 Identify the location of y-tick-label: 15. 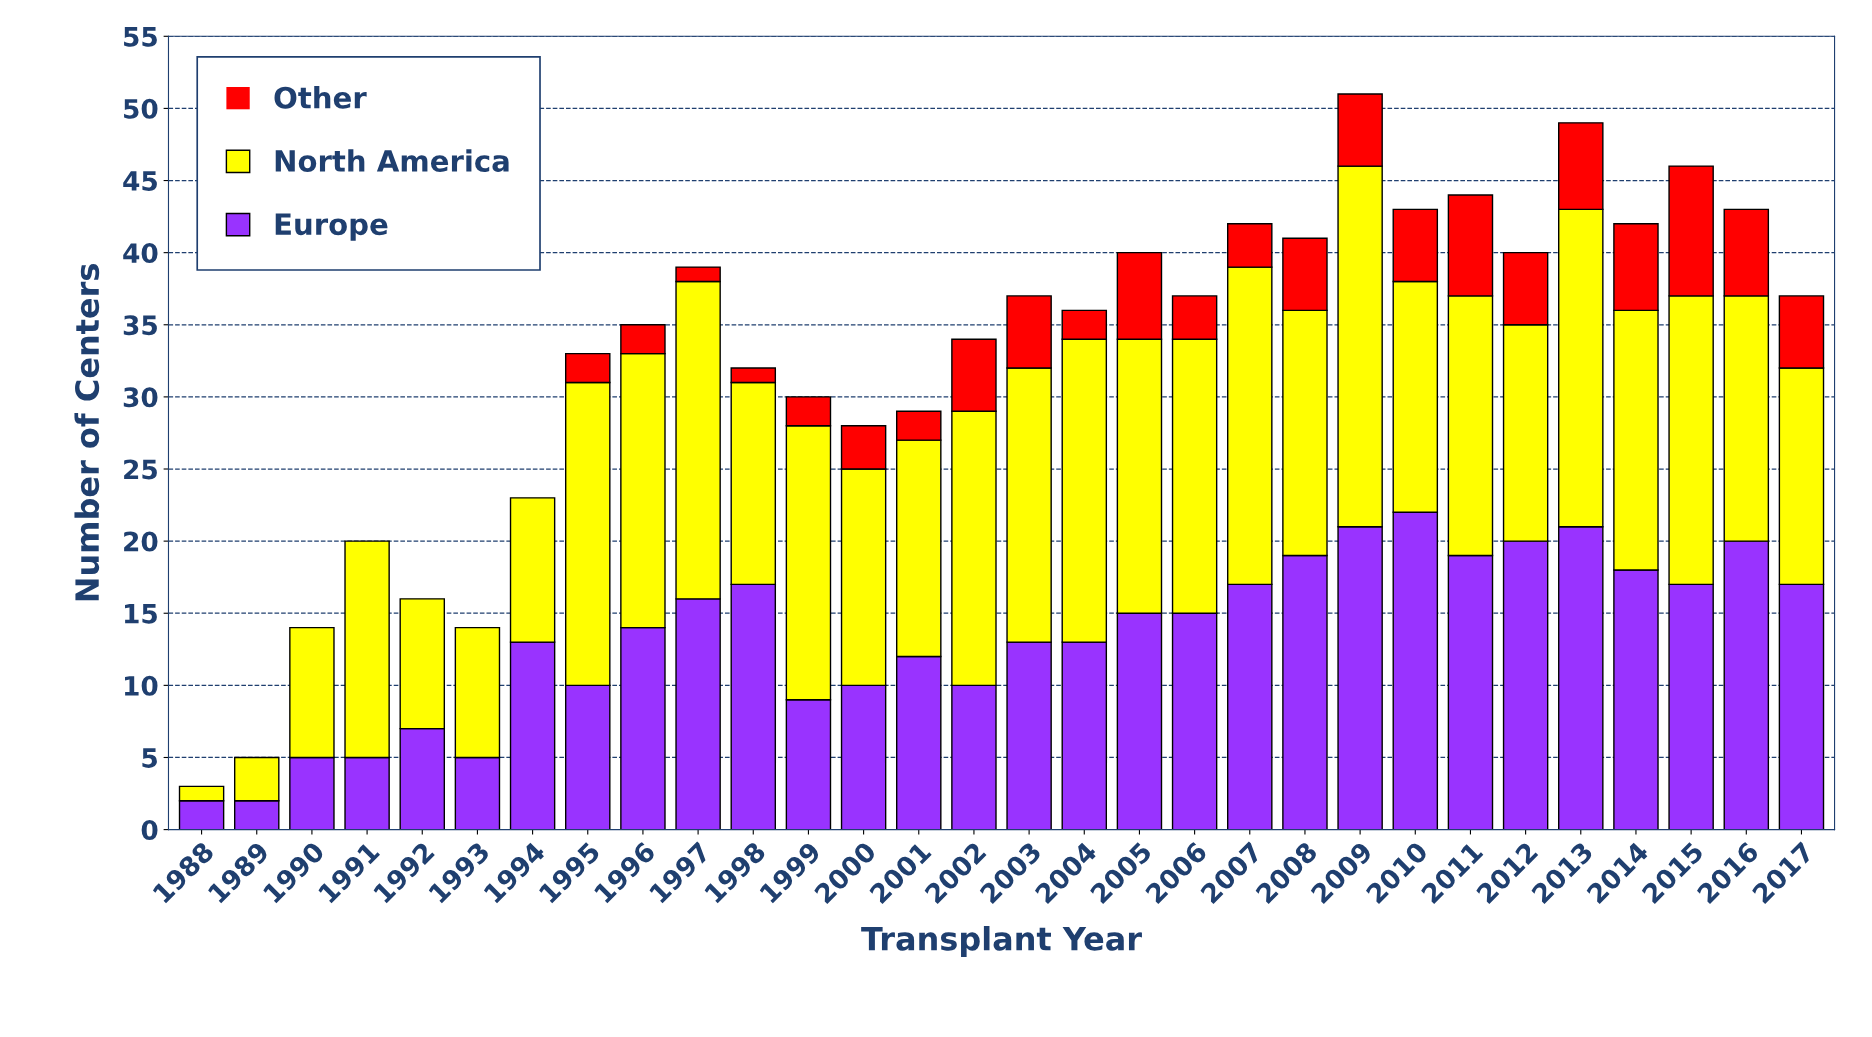
(141, 614).